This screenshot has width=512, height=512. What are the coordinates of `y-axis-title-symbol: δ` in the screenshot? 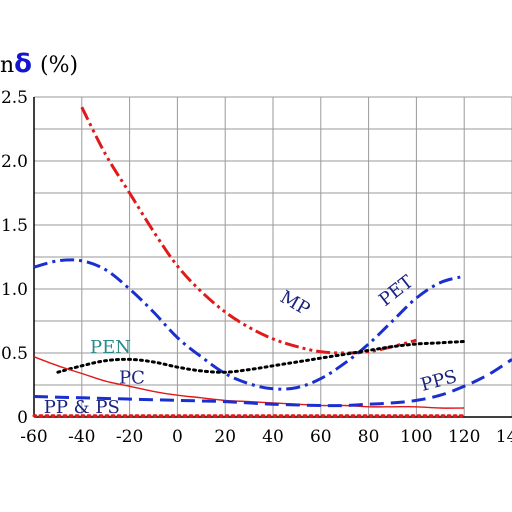 It's located at (23, 64).